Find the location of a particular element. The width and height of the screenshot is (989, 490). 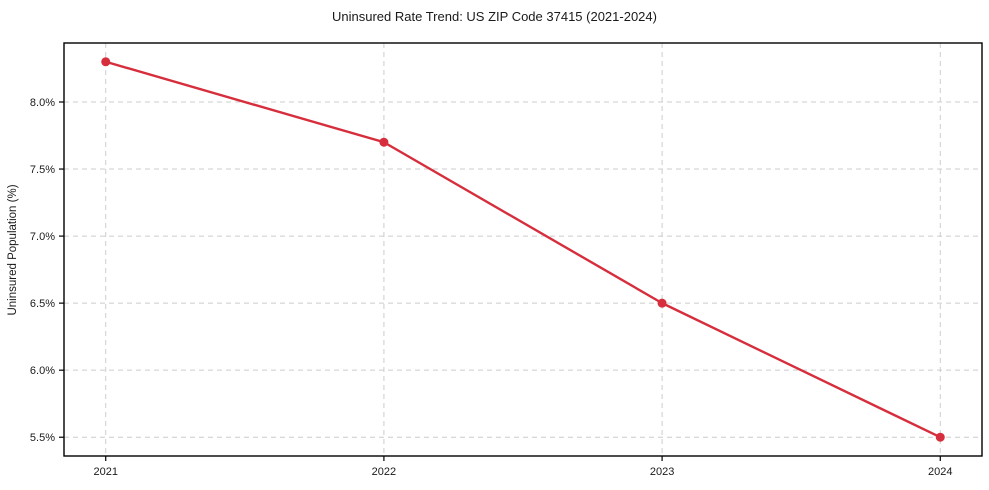

data-point-2022 is located at coordinates (384, 142).